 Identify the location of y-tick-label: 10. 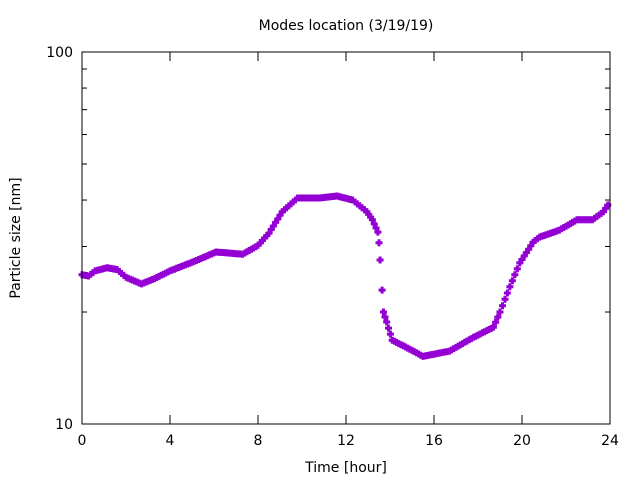
(64, 425).